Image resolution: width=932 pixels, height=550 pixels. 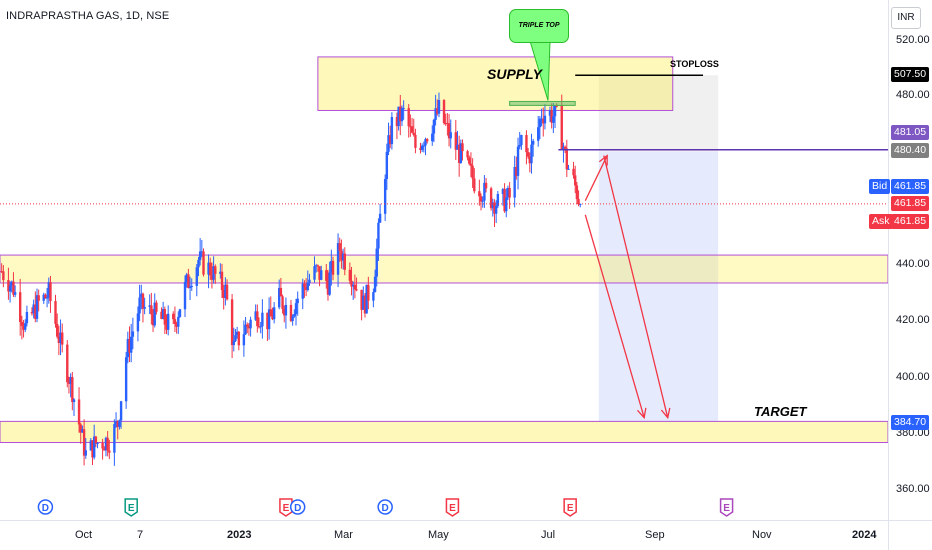 I want to click on target-label: TARGET, so click(x=780, y=411).